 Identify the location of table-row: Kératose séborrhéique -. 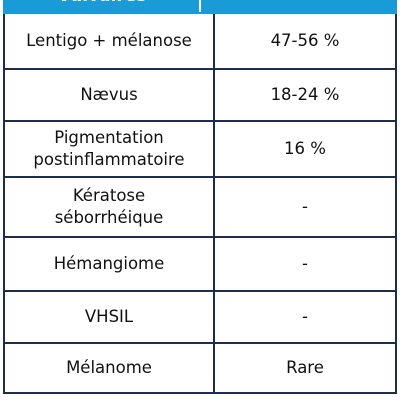
(200, 208).